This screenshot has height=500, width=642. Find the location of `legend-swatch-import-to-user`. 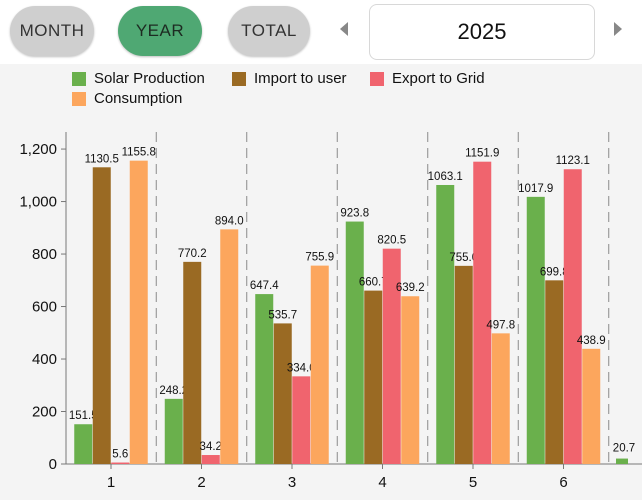

legend-swatch-import-to-user is located at coordinates (239, 78).